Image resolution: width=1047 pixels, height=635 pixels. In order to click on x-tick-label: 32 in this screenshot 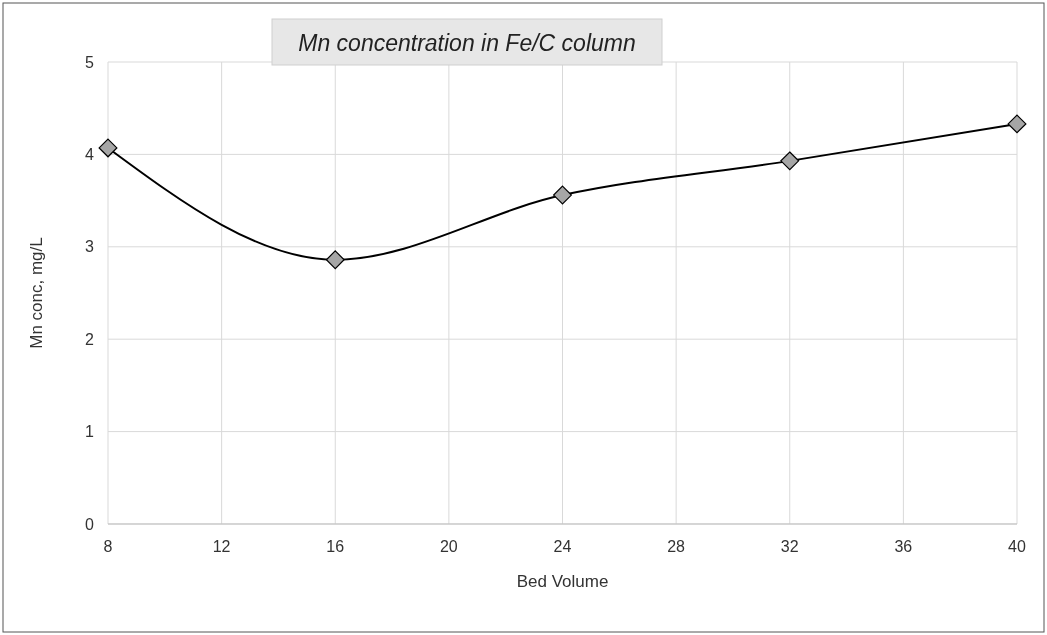, I will do `click(789, 546)`.